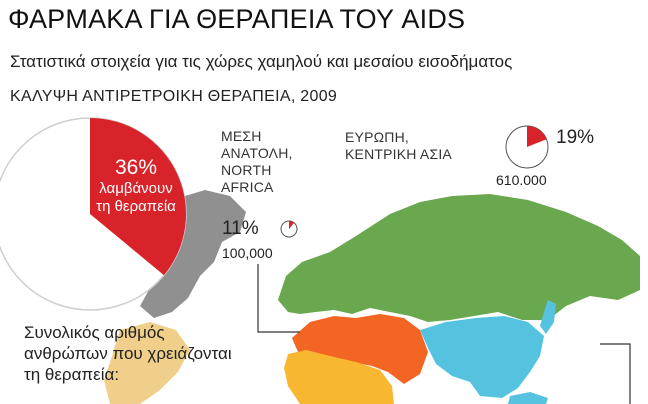 The image size is (648, 404). What do you see at coordinates (482, 357) in the screenshot?
I see `south-asia-region` at bounding box center [482, 357].